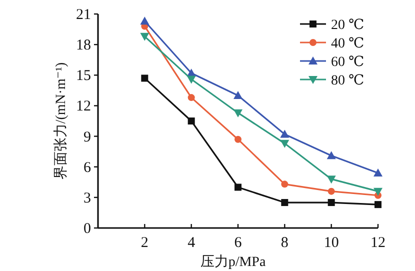  What do you see at coordinates (61, 121) in the screenshot?
I see `y-axis-title: 界面张力/(mN·m⁻¹)` at bounding box center [61, 121].